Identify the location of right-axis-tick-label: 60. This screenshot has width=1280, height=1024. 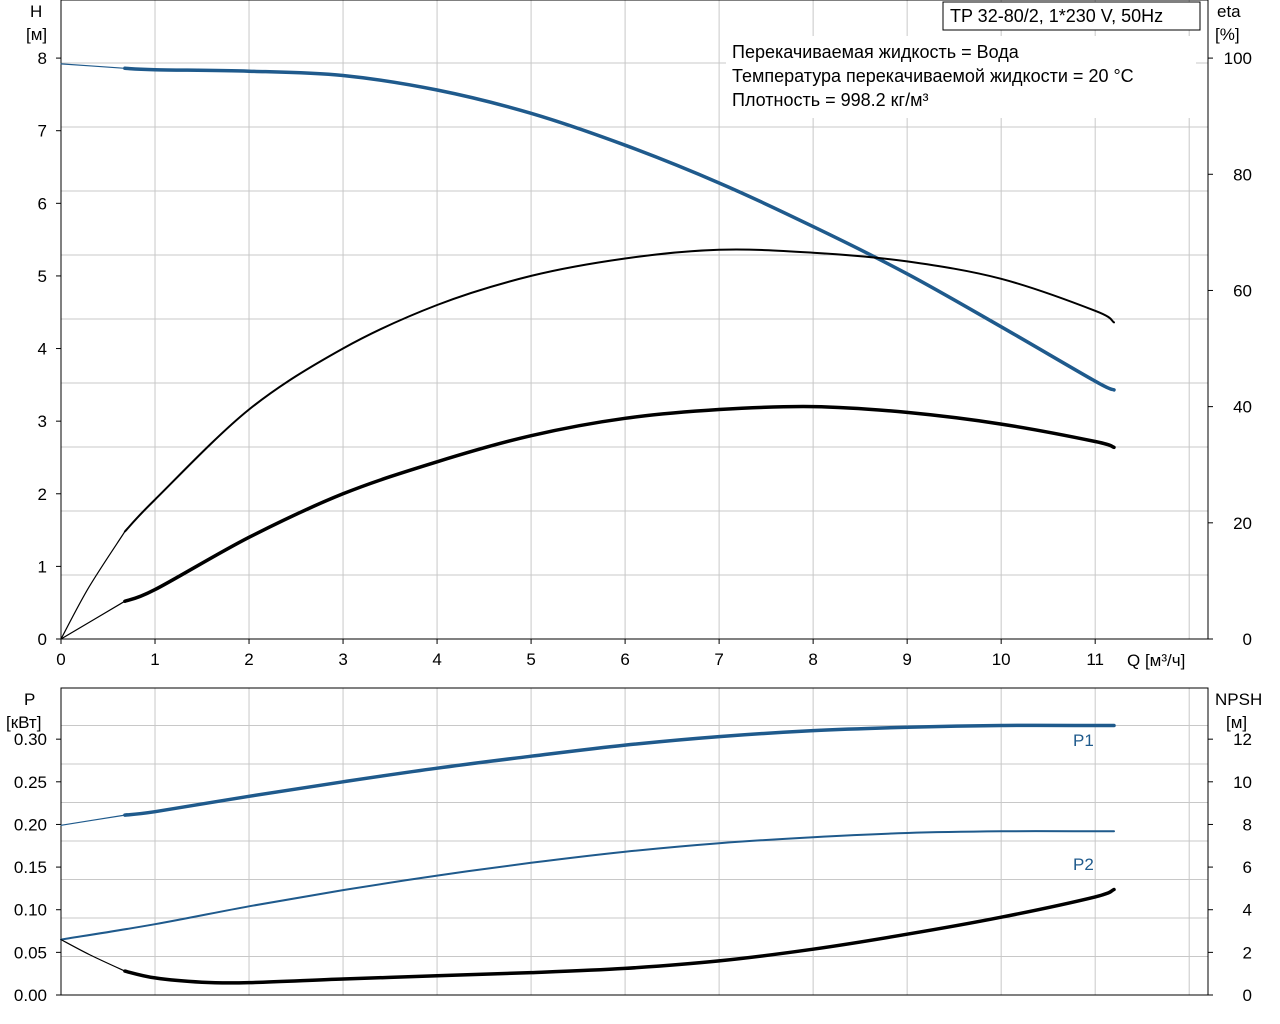
(1242, 290).